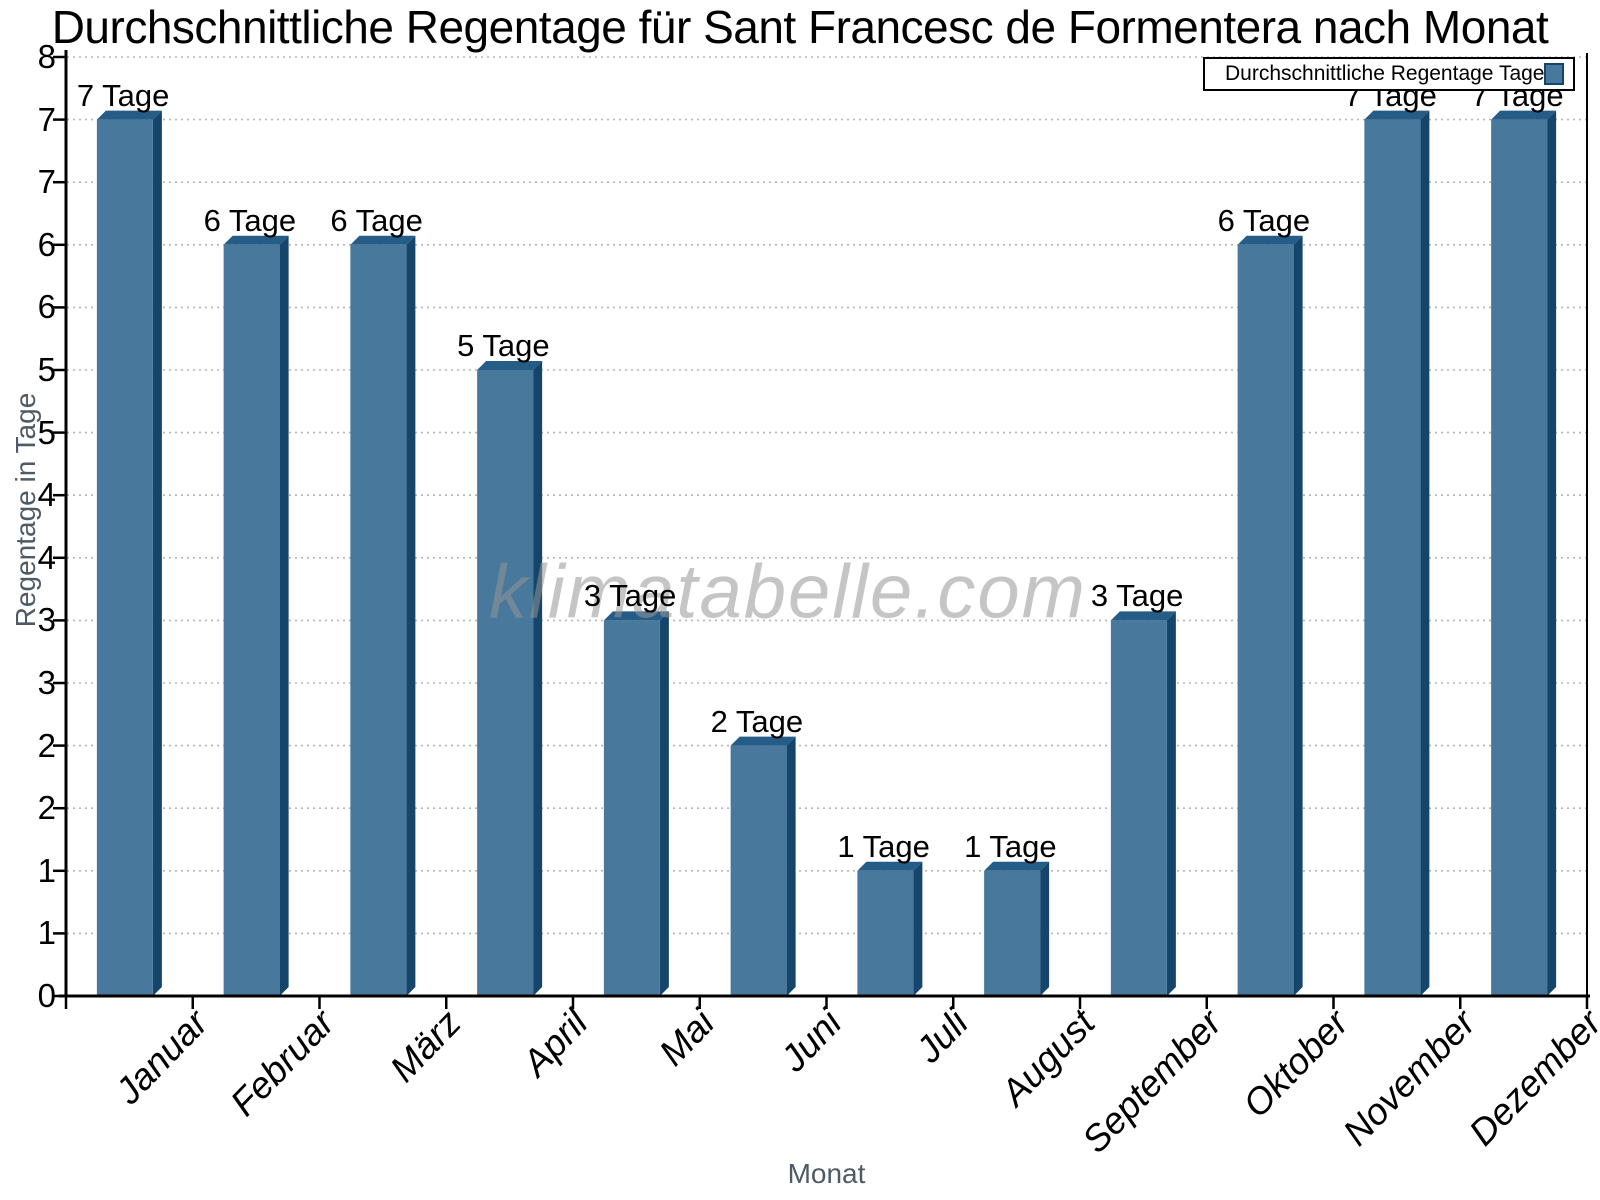  I want to click on bar-März, so click(383, 616).